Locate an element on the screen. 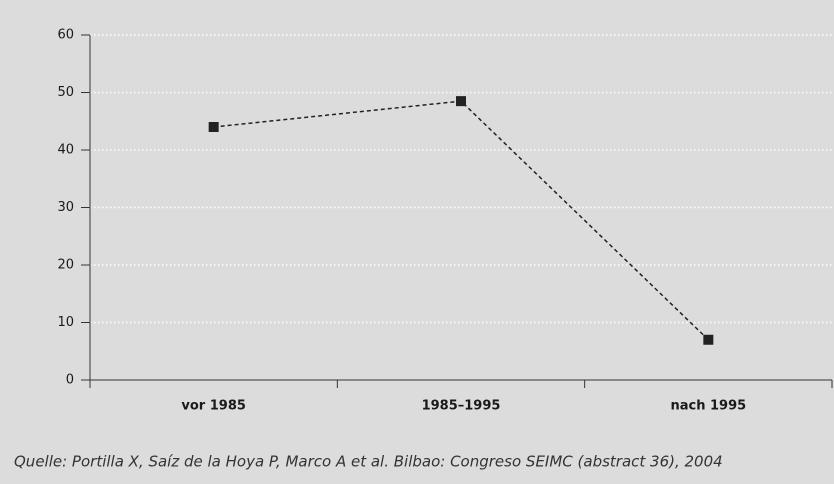 The image size is (834, 484). y-tick-label: 30 is located at coordinates (65, 207).